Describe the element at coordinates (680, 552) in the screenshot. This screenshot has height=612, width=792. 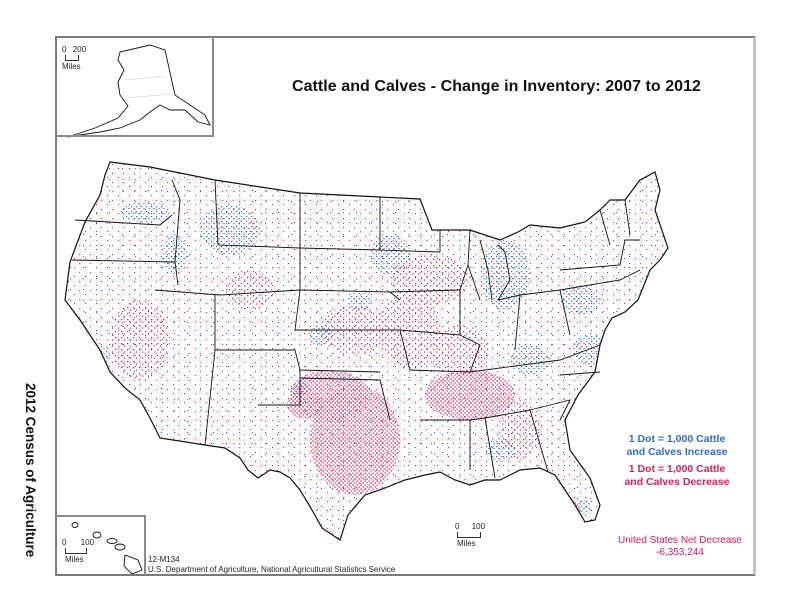
I see `net-change-value: -6,353,244` at that location.